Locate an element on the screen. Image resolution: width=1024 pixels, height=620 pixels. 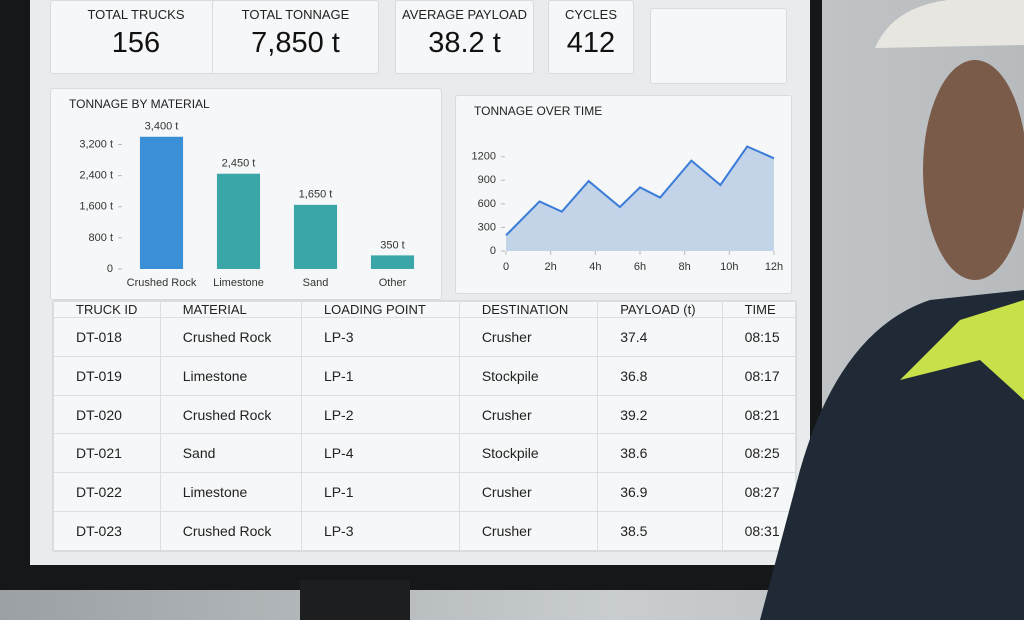
chart-title: TONNAGE OVER TIME is located at coordinates (538, 111).